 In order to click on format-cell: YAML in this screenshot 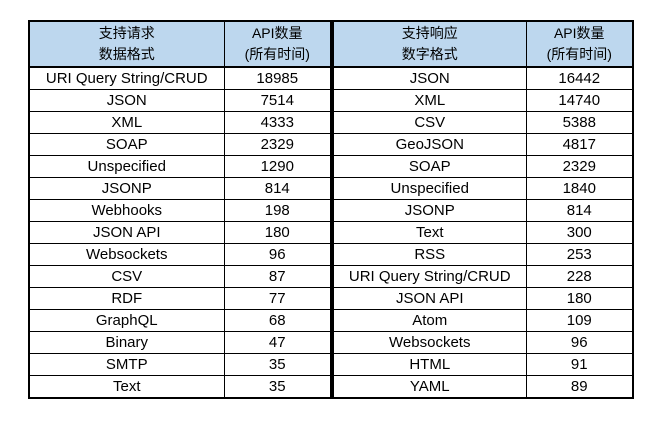, I will do `click(429, 387)`.